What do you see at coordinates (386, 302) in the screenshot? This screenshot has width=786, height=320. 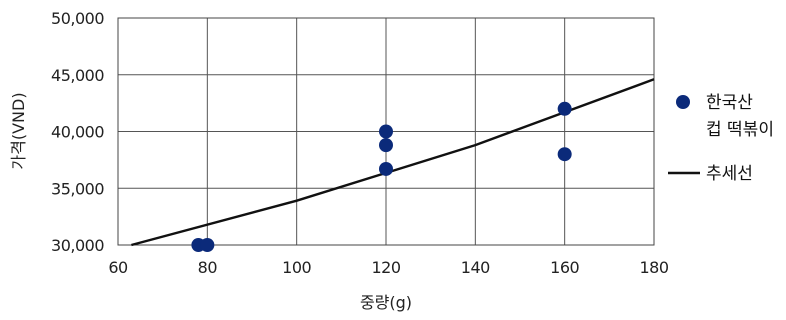 I see `x-axis-title: 중량(g)` at bounding box center [386, 302].